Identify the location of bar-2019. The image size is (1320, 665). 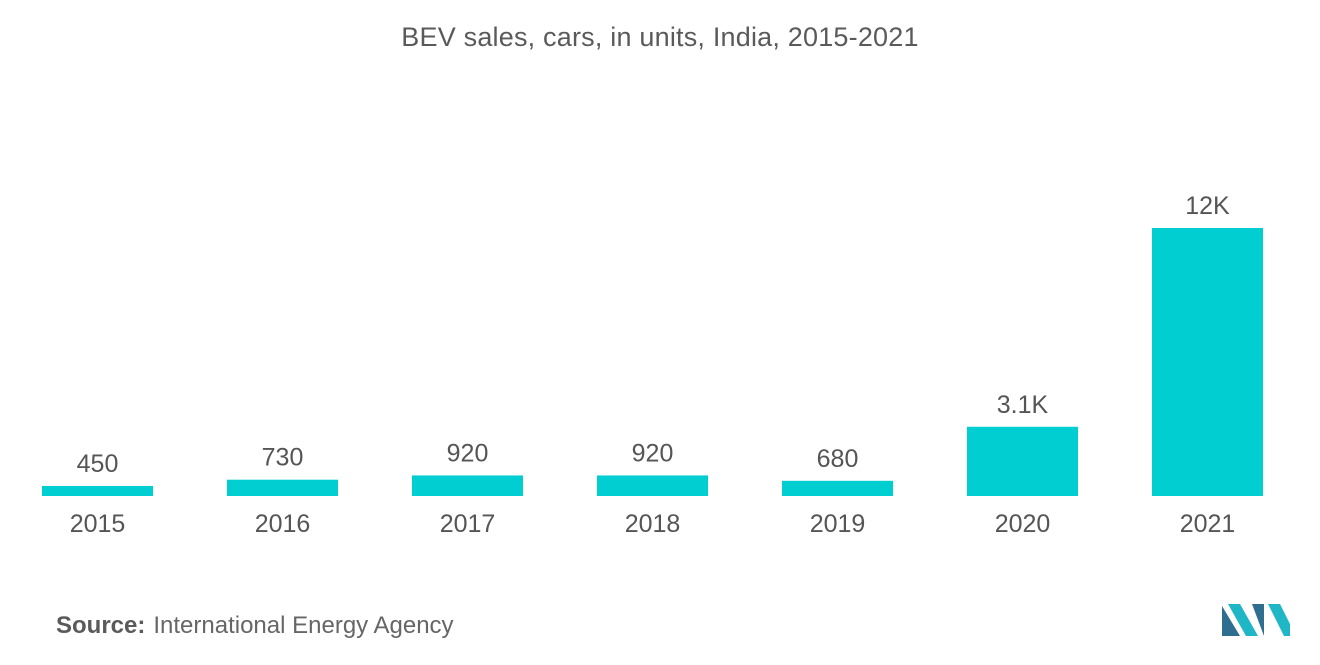
(837, 488).